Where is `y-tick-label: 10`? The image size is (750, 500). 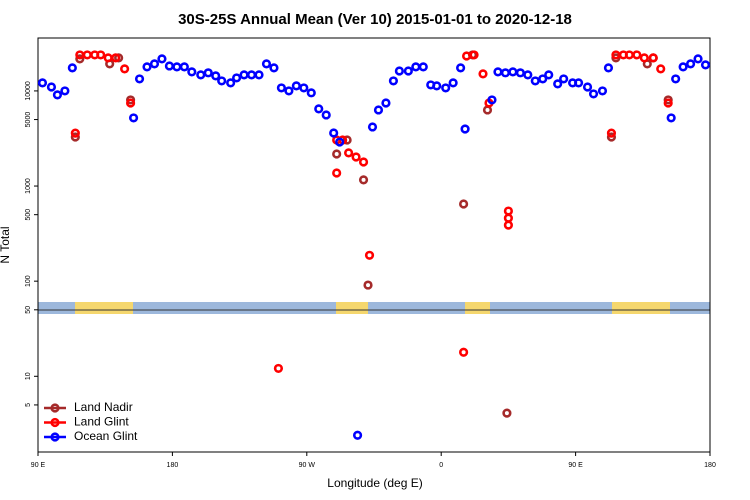 y-tick-label: 10 is located at coordinates (28, 376).